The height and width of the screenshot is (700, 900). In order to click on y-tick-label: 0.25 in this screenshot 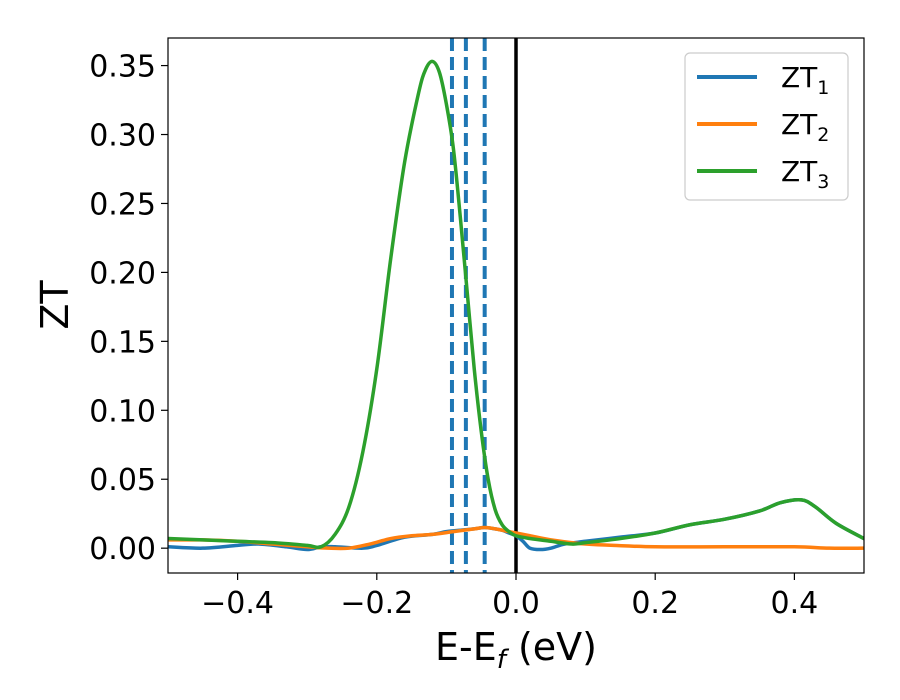, I will do `click(122, 204)`.